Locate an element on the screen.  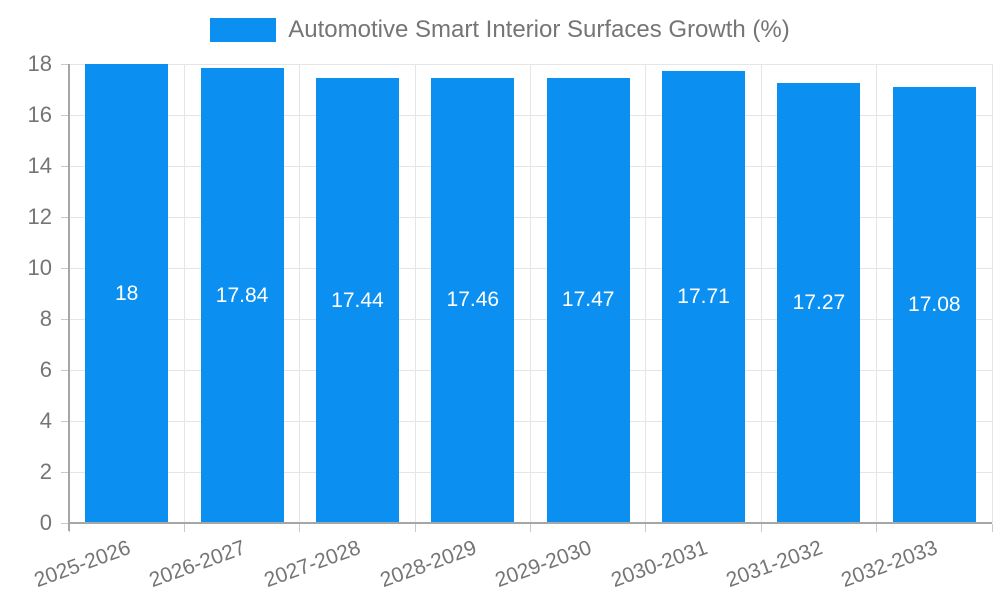
y-axis-tick-label: 4 is located at coordinates (45, 420).